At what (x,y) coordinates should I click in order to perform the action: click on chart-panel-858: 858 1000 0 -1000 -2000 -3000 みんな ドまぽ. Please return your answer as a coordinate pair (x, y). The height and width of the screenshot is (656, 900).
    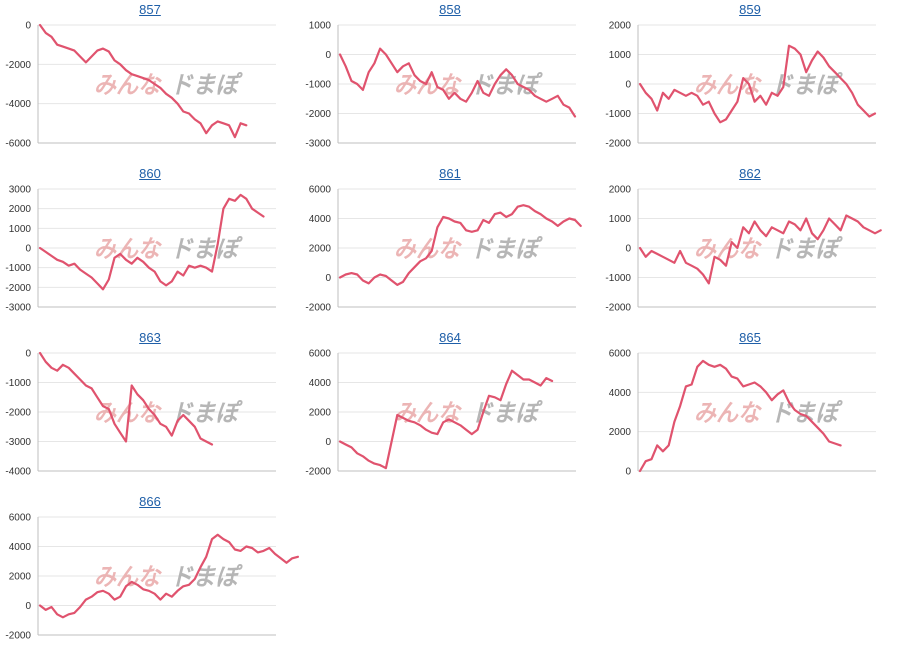
    Looking at the image, I should click on (450, 82).